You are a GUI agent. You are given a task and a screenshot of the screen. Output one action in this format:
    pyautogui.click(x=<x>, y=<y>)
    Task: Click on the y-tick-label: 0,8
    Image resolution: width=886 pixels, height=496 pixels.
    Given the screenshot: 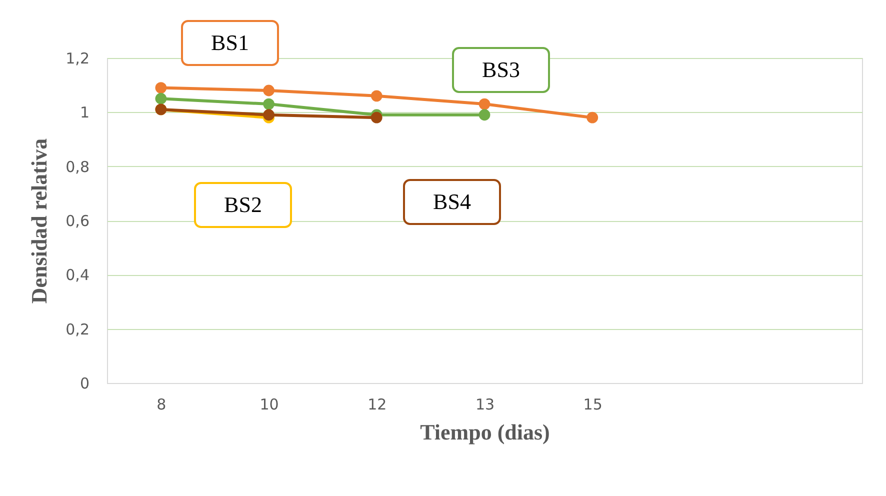 What is the action you would take?
    pyautogui.click(x=78, y=167)
    